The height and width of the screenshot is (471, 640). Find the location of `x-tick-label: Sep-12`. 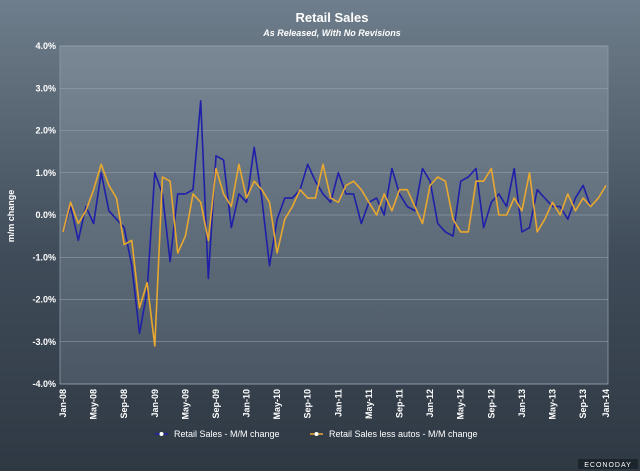

x-tick-label: Sep-12 is located at coordinates (491, 404).